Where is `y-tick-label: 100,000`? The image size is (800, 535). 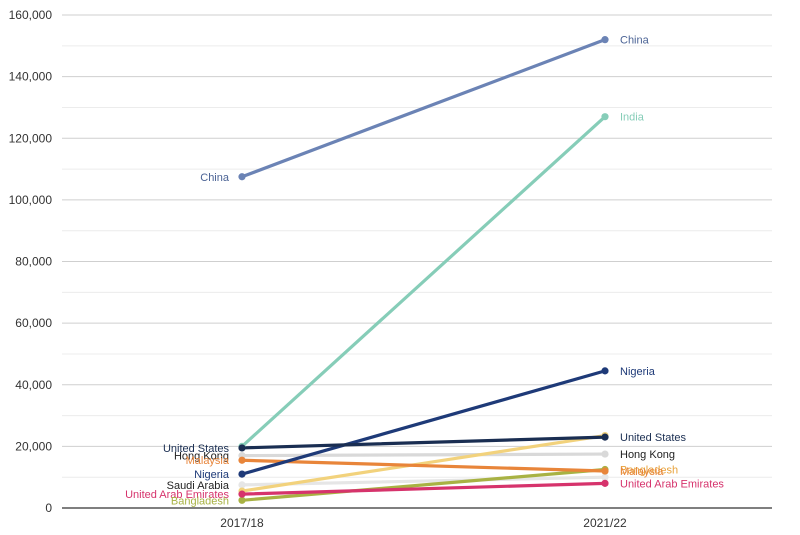 y-tick-label: 100,000 is located at coordinates (31, 200).